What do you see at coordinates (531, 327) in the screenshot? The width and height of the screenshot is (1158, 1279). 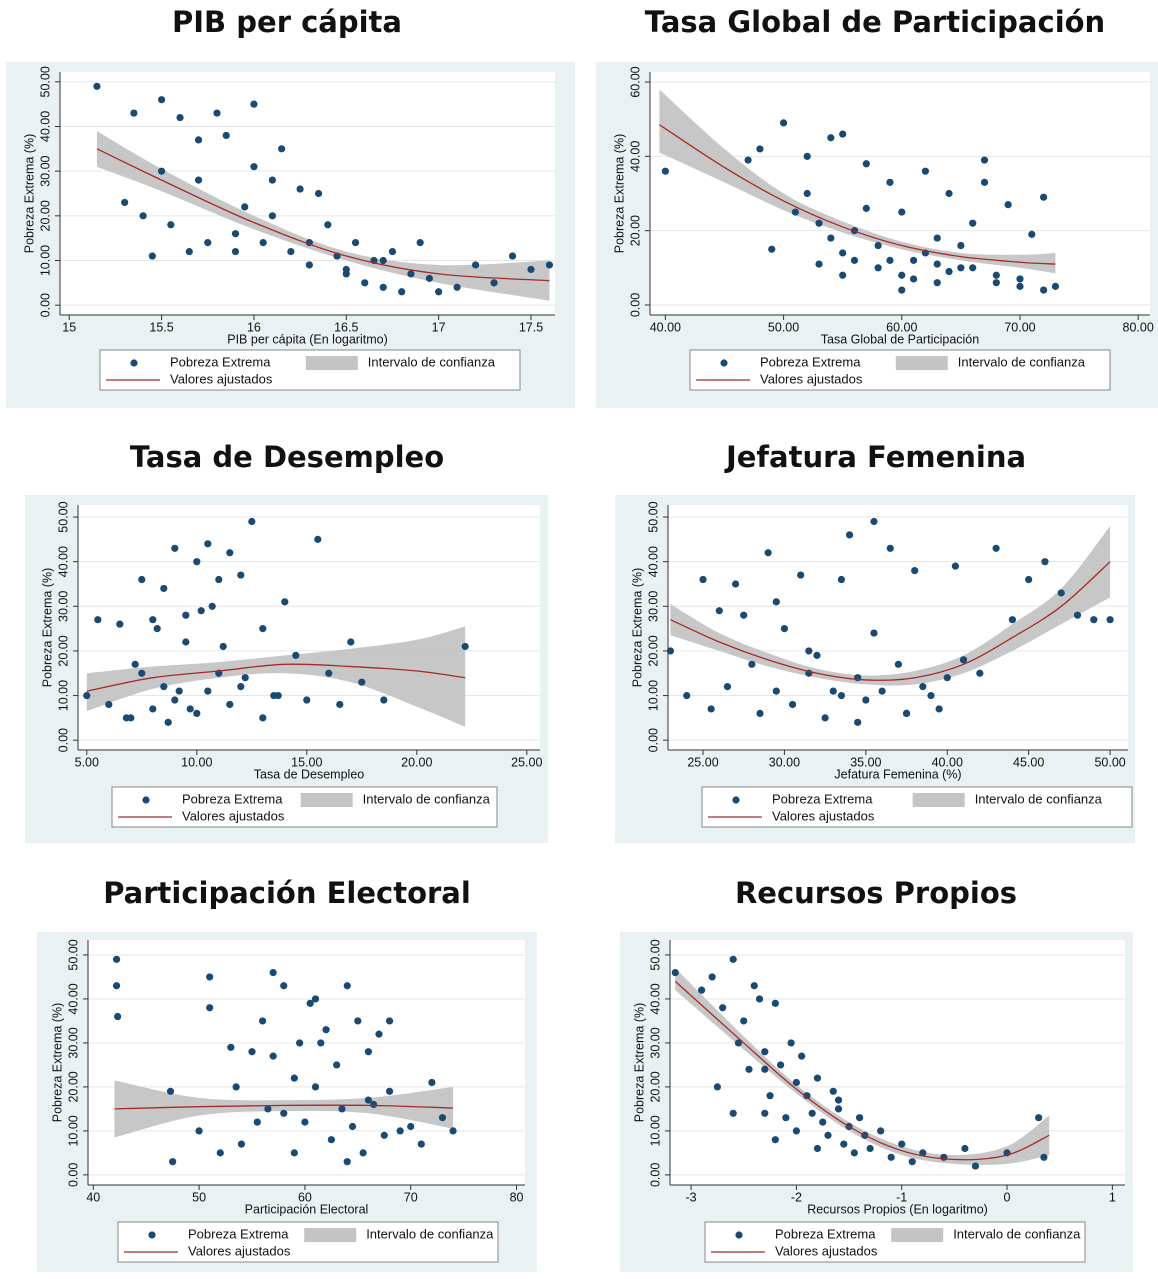 I see `x-tick-label: 17.5` at bounding box center [531, 327].